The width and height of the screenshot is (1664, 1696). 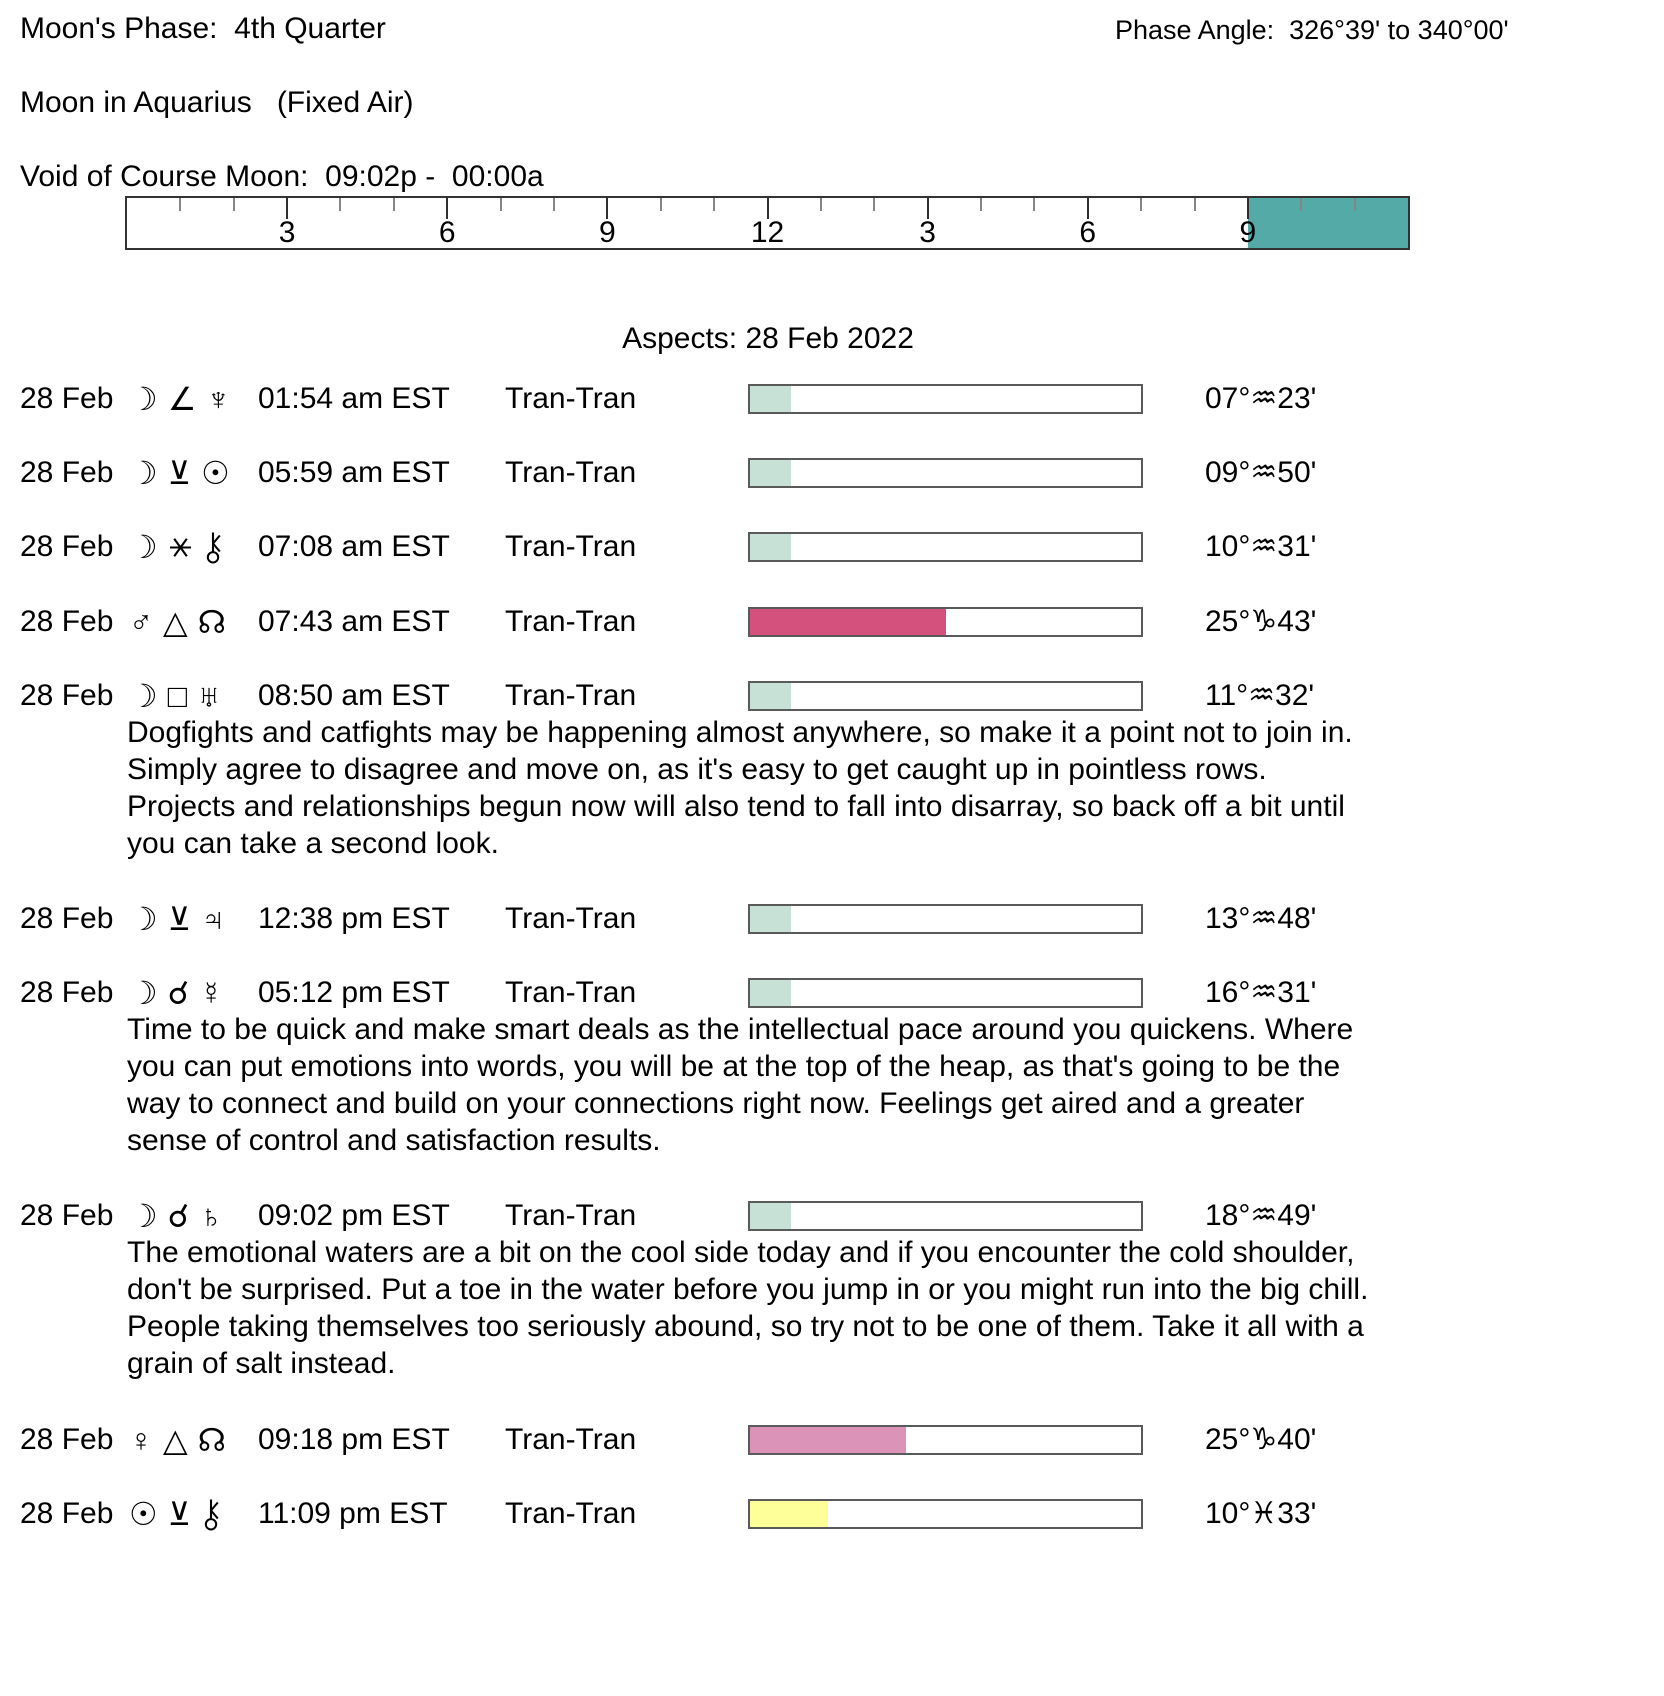 I want to click on aspect-note-line: you can take a second look., so click(x=313, y=843).